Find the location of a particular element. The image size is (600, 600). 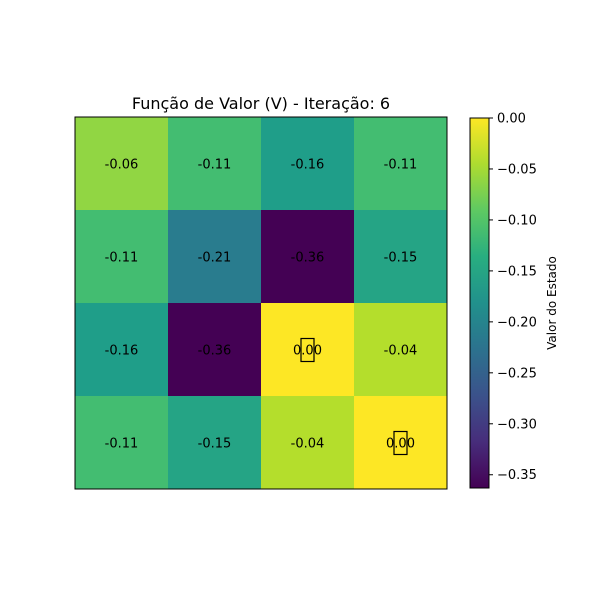

heatmap-cell-r3-c3 is located at coordinates (401, 443).